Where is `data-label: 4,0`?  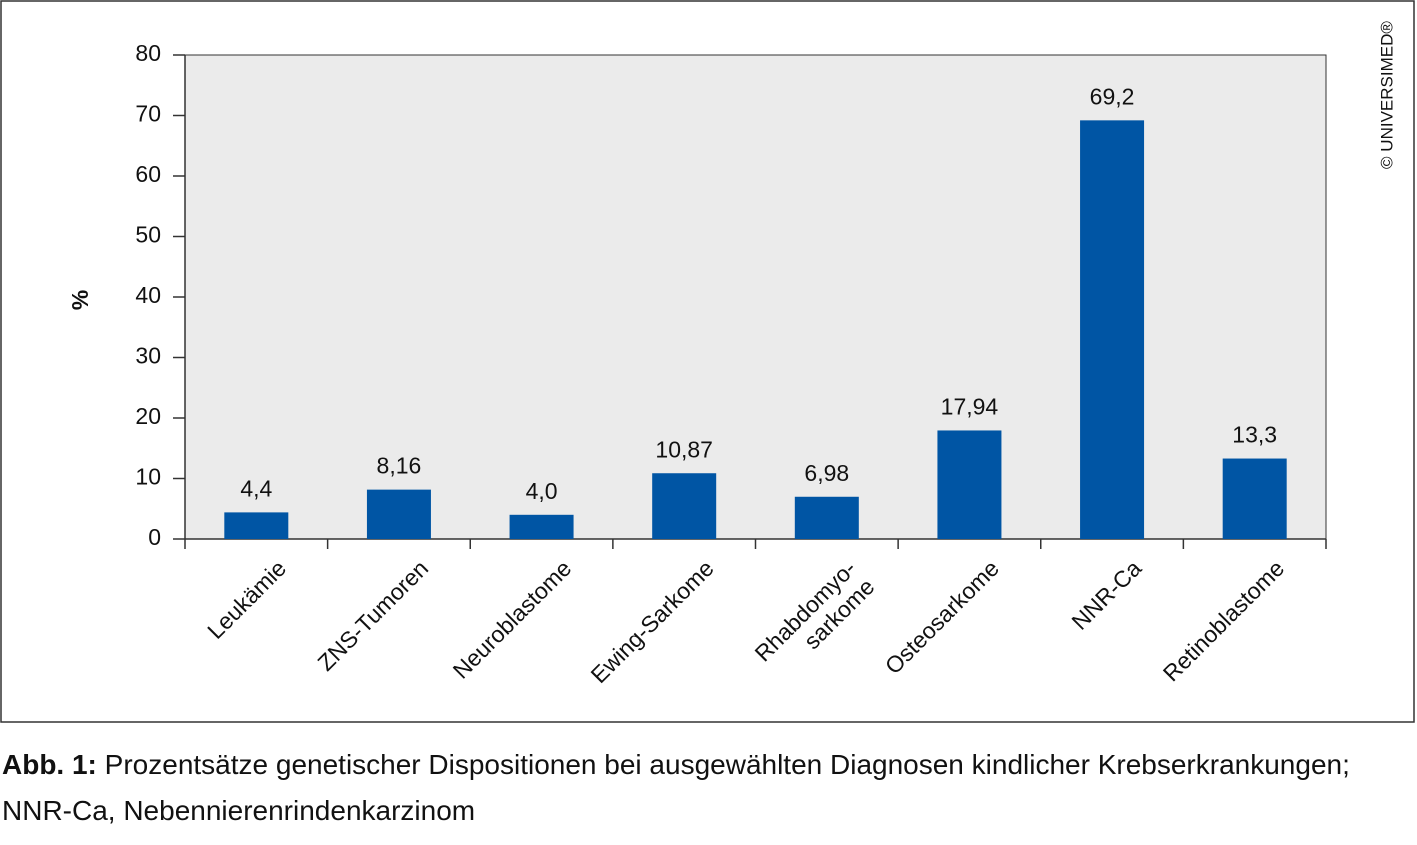 data-label: 4,0 is located at coordinates (542, 491).